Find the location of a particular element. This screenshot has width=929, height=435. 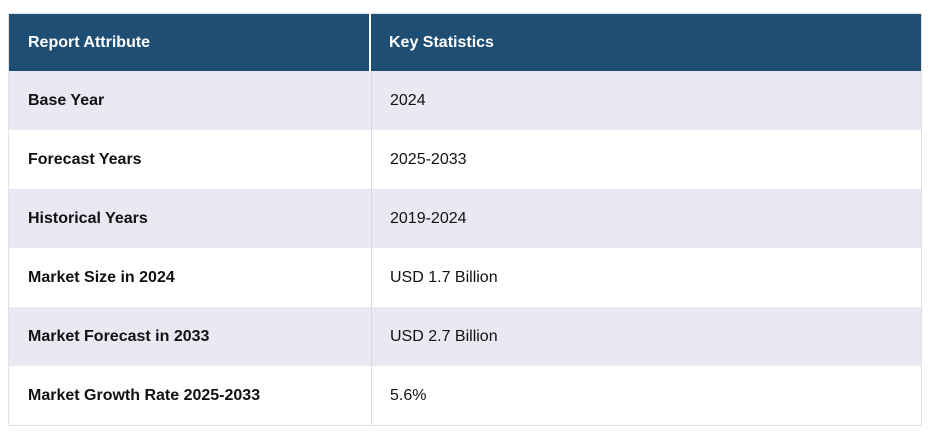

value-cell: 5.6% is located at coordinates (408, 395).